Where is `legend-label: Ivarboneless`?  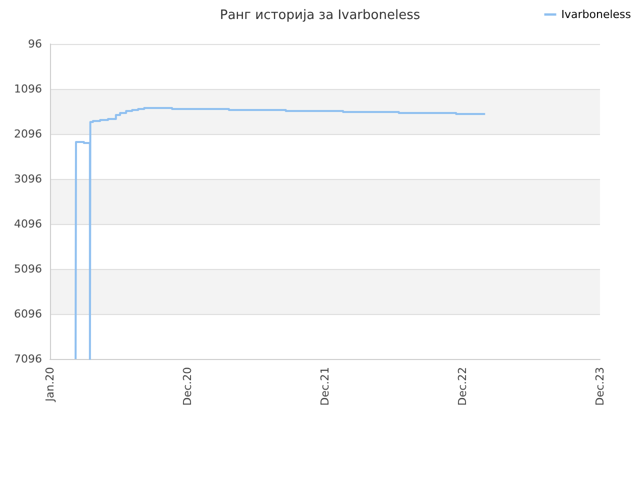
legend-label: Ivarboneless is located at coordinates (596, 14).